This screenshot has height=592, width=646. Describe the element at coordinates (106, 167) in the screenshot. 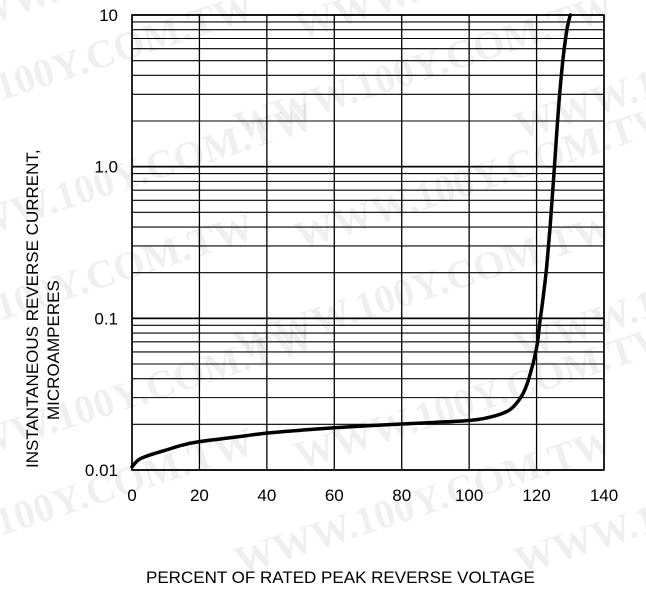

I see `y-tick-label: 1.0` at that location.